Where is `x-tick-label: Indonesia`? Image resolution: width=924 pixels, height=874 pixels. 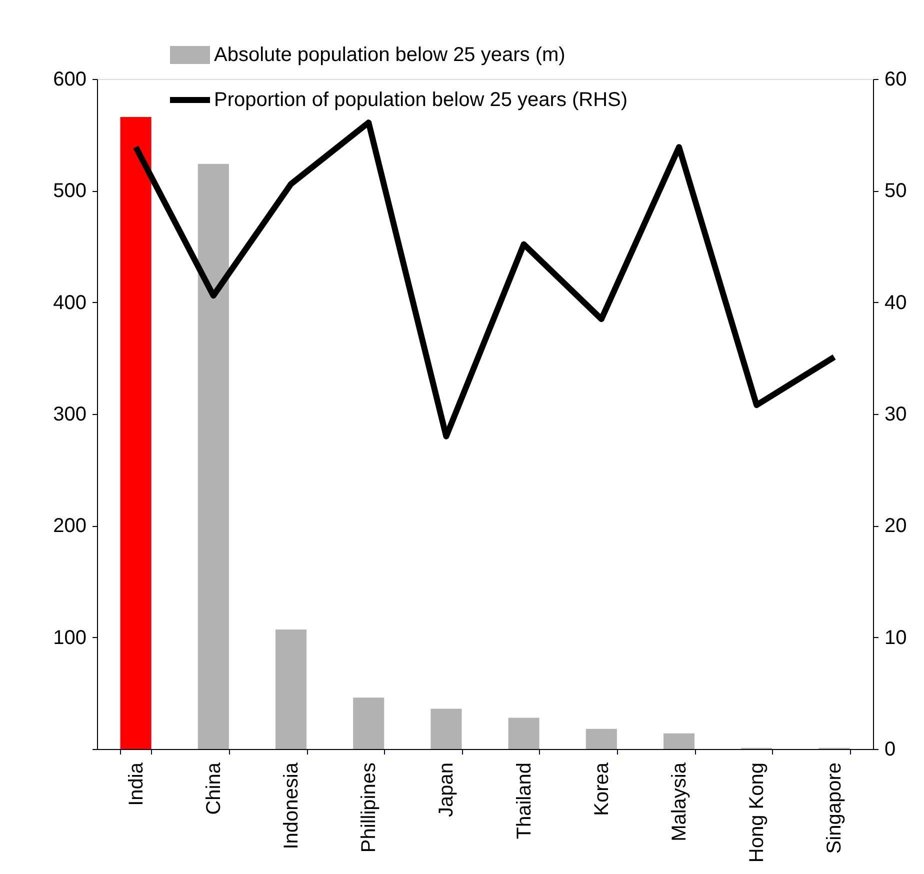
x-tick-label: Indonesia is located at coordinates (291, 806).